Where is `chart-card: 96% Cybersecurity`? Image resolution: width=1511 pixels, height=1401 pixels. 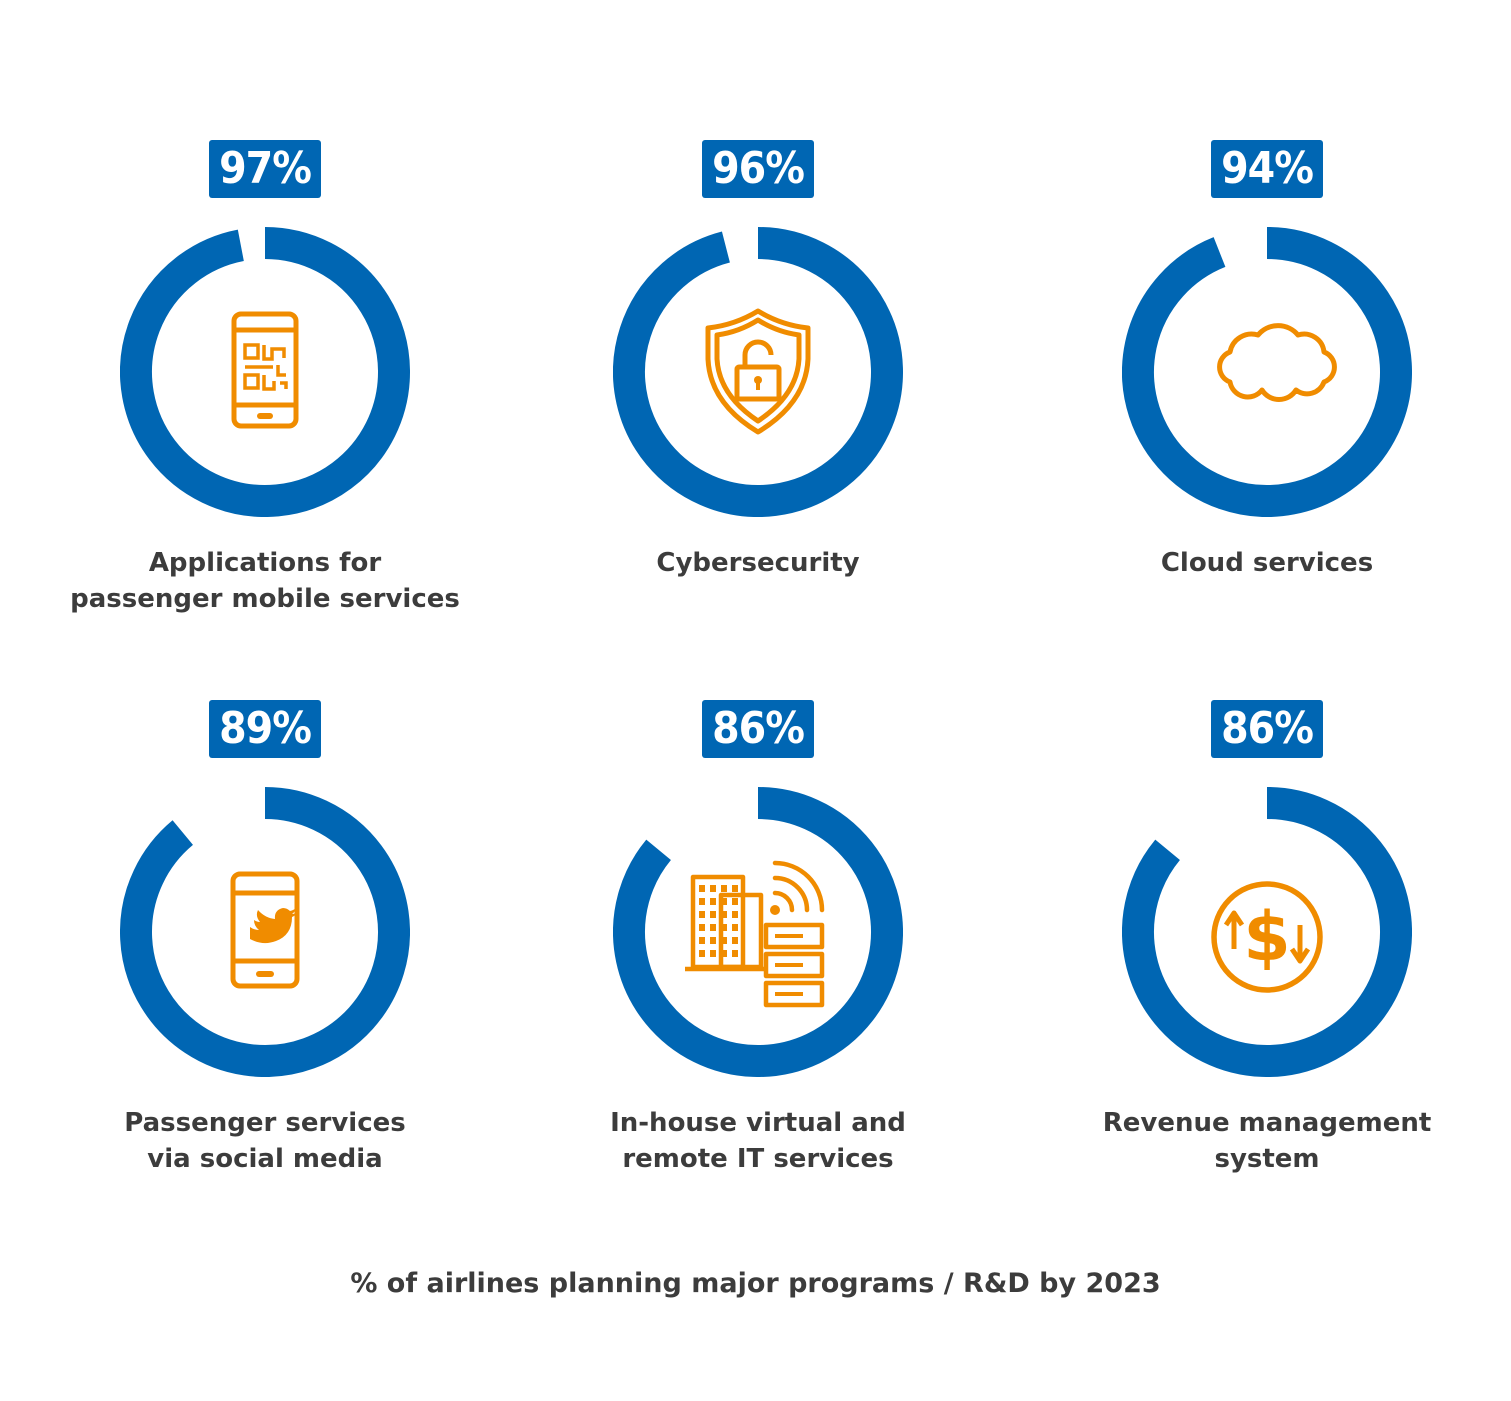 chart-card: 96% Cybersecurity is located at coordinates (758, 390).